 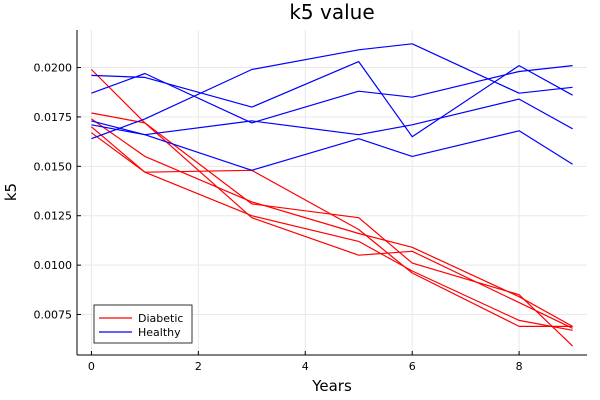 I want to click on y-tick-label: 0.0200, so click(x=53, y=68).